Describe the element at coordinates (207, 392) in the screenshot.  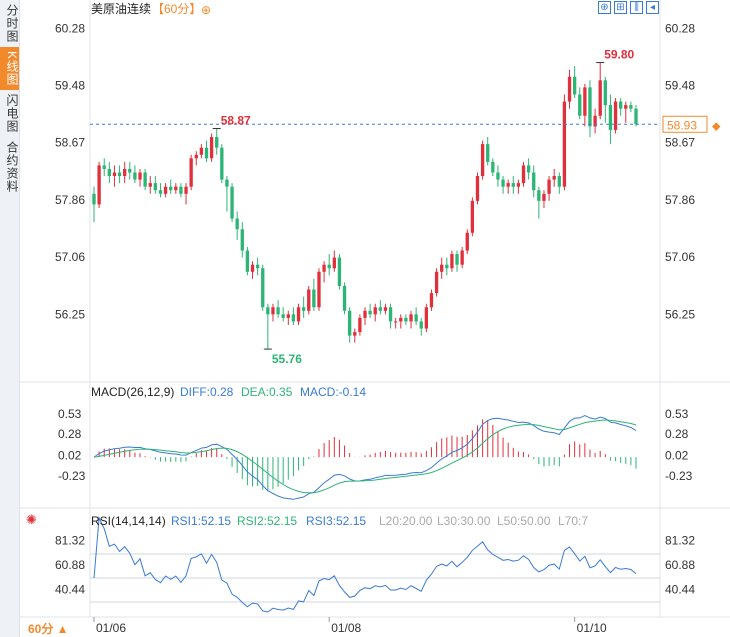
I see `macd-diff-value: DIFF:0.28` at that location.